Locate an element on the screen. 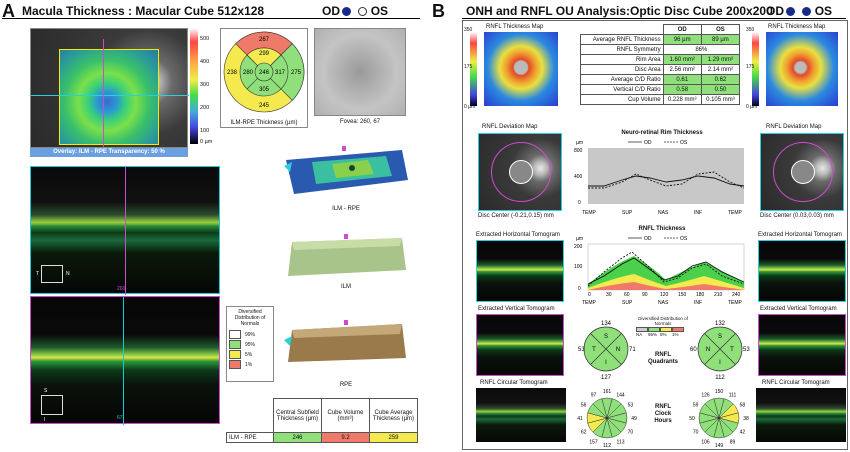  rnfl-deviation-map-os is located at coordinates (802, 172).